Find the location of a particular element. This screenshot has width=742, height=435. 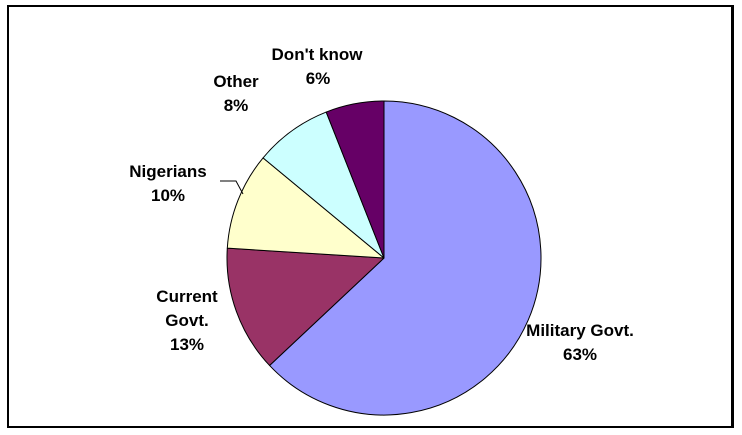

leader-line-nigerians is located at coordinates (232, 187).